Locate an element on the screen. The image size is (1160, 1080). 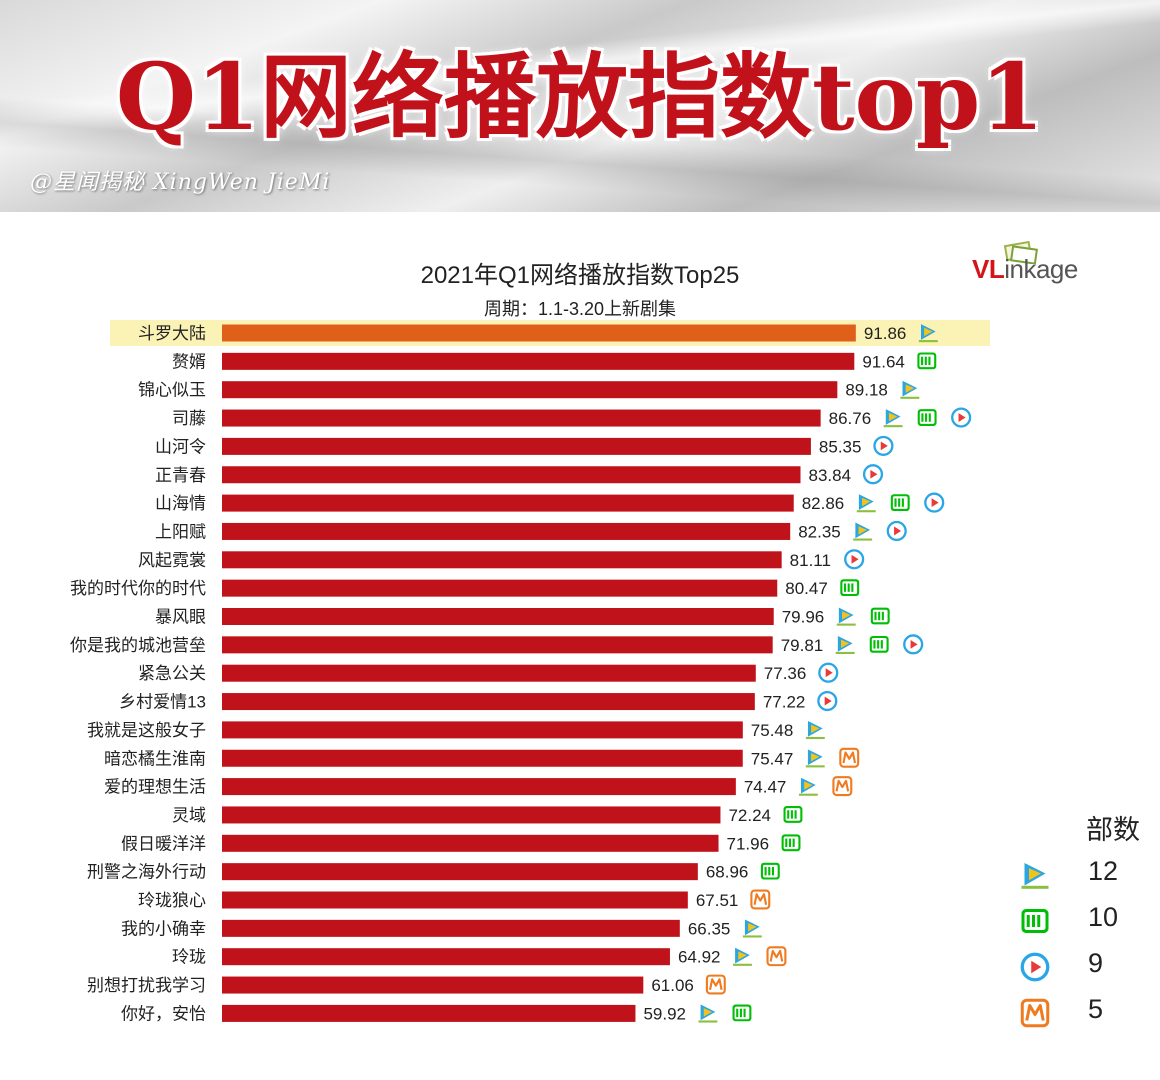
legend-title: 部数 is located at coordinates (1113, 830).